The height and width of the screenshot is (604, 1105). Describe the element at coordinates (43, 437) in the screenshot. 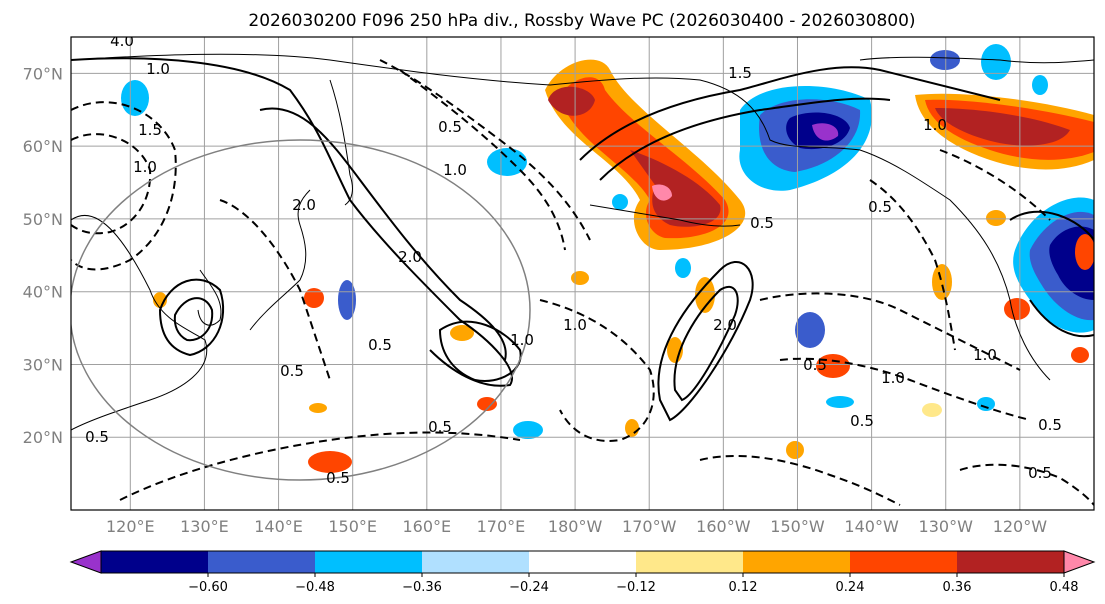

I see `lat-label: 20°N` at that location.